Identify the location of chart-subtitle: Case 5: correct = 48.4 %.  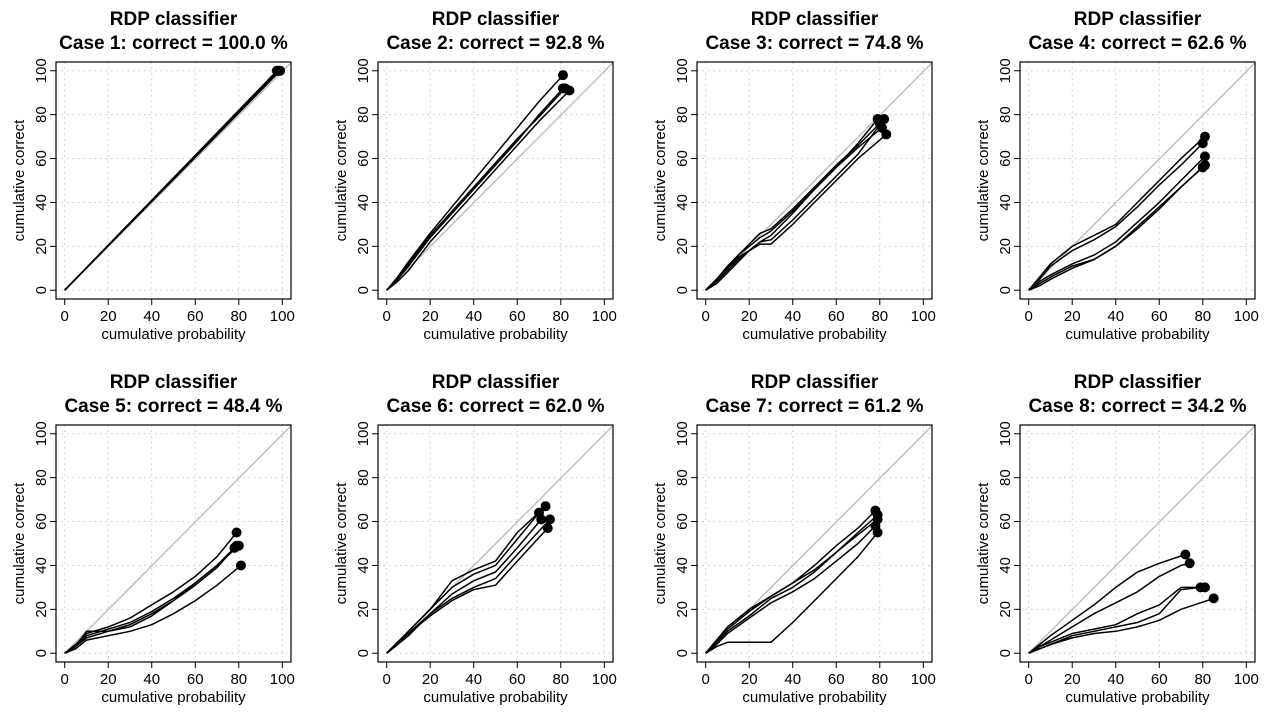
(173, 406).